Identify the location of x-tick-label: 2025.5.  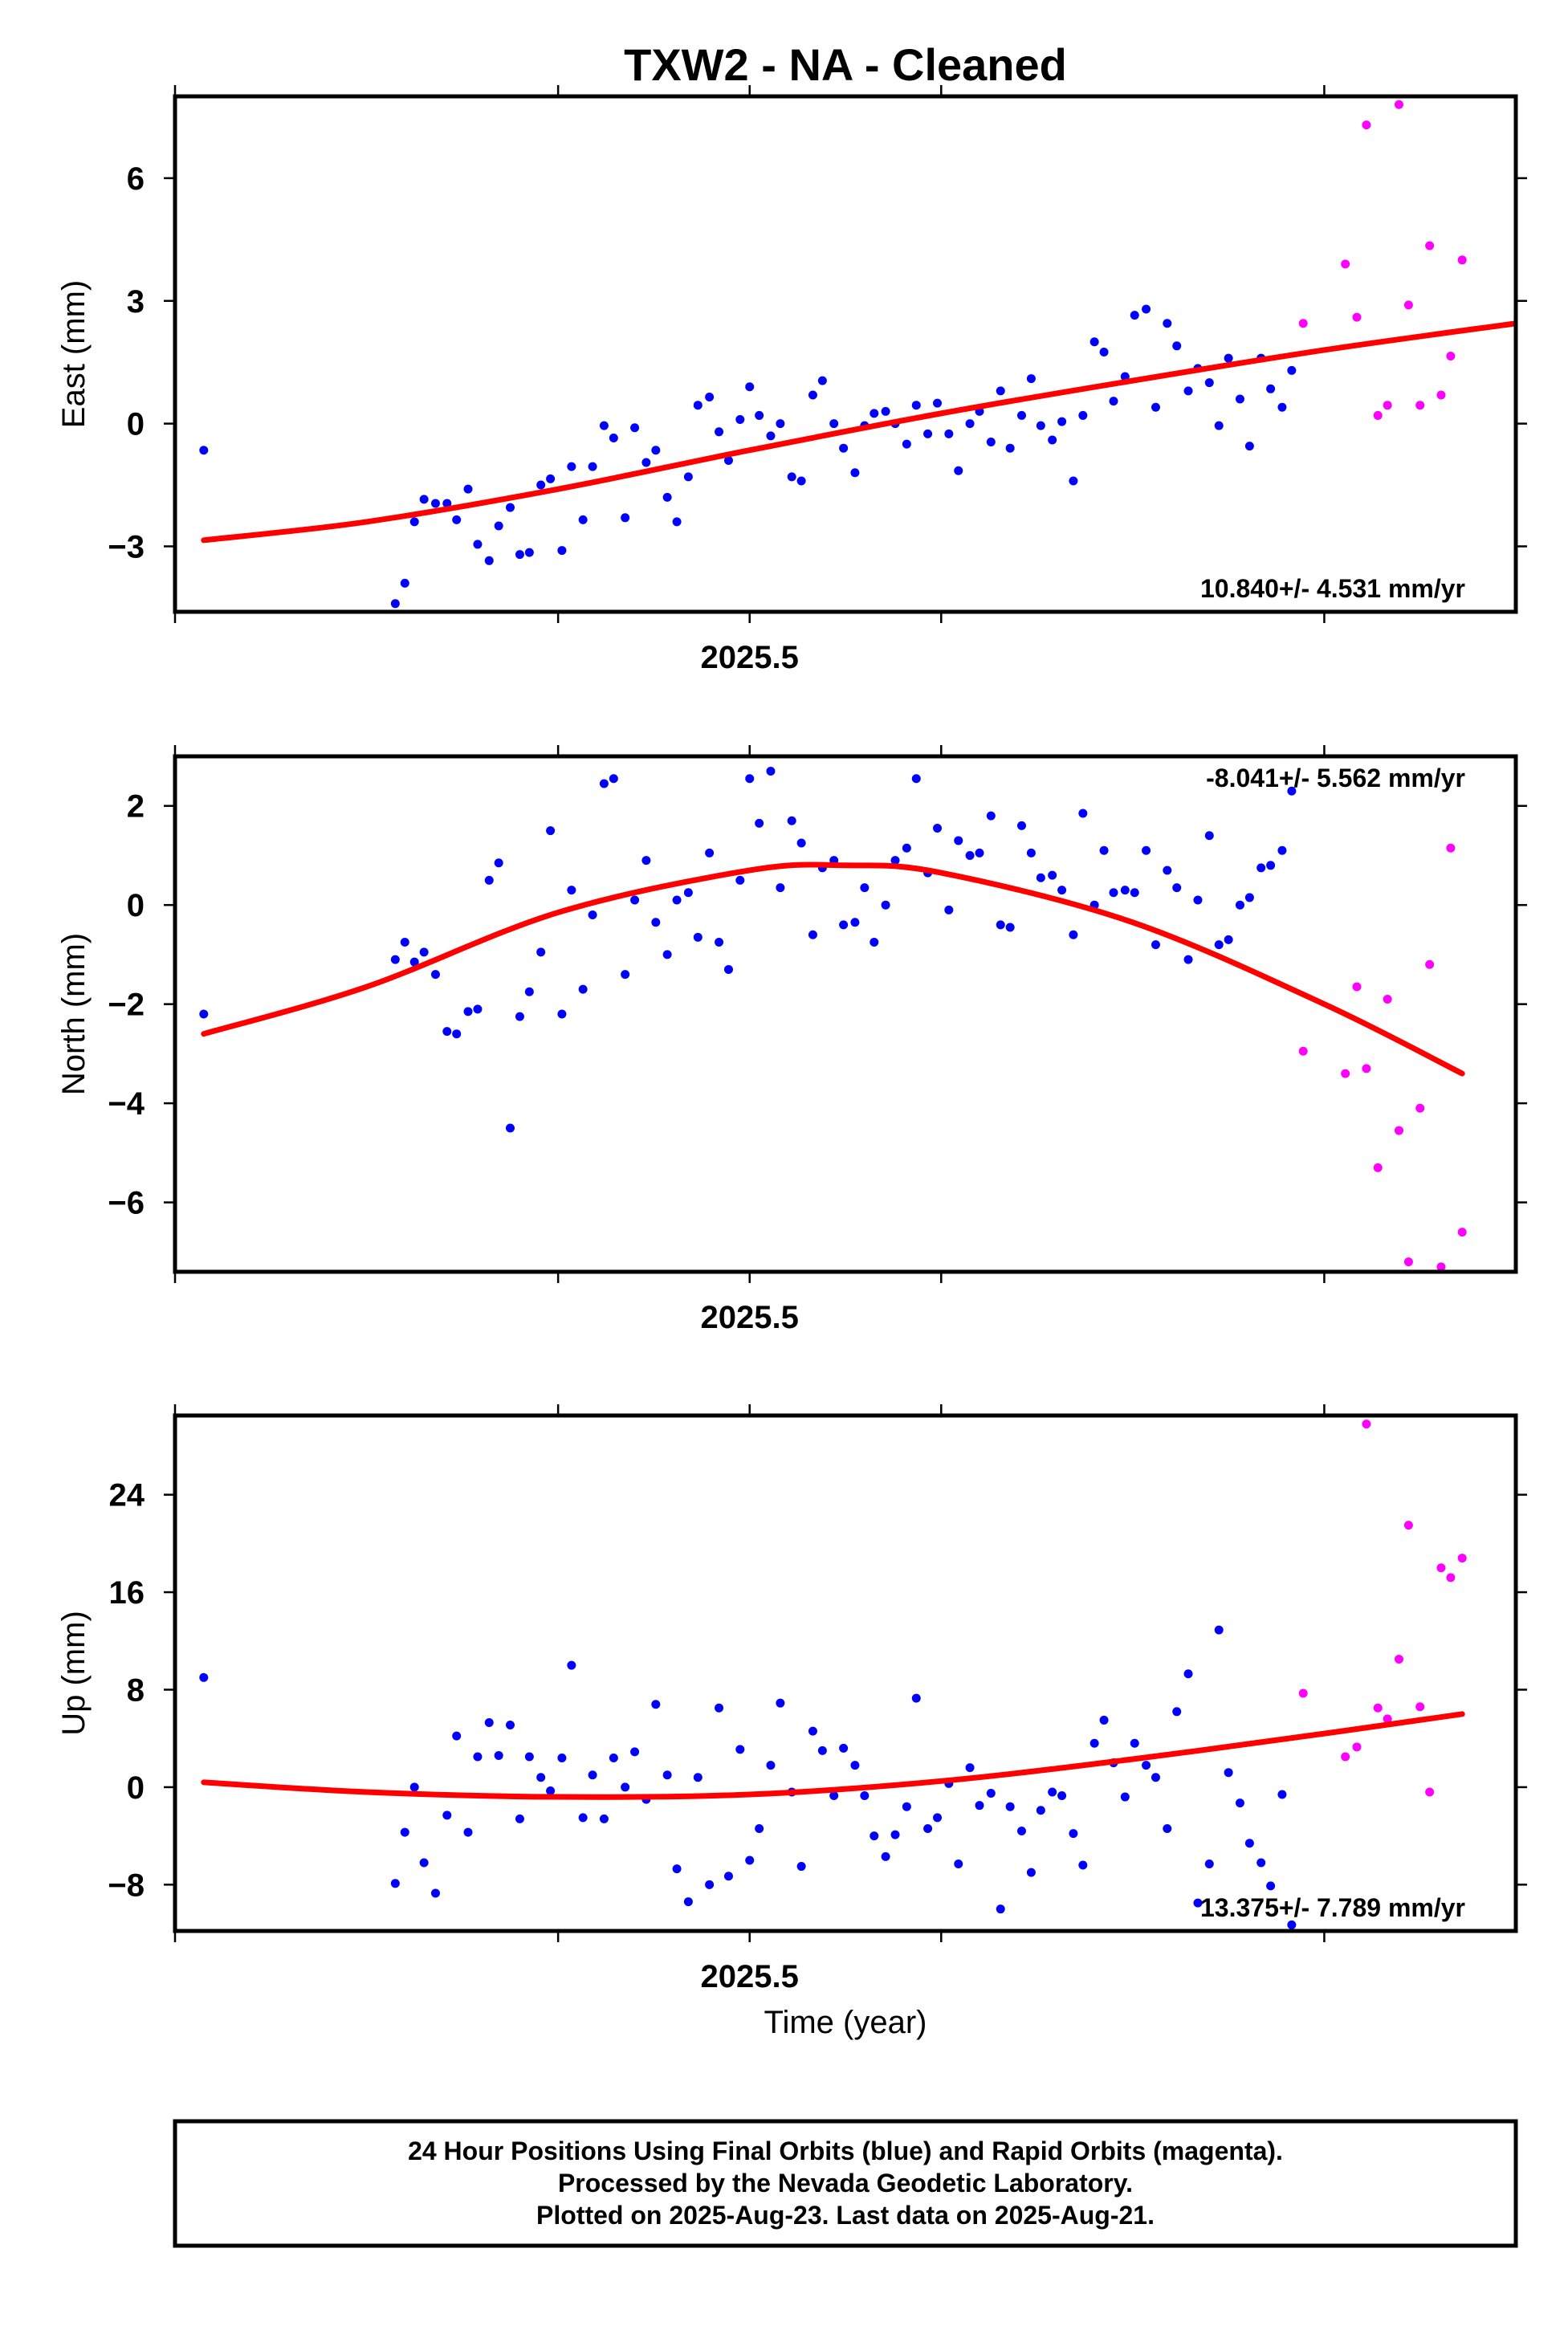
(750, 657).